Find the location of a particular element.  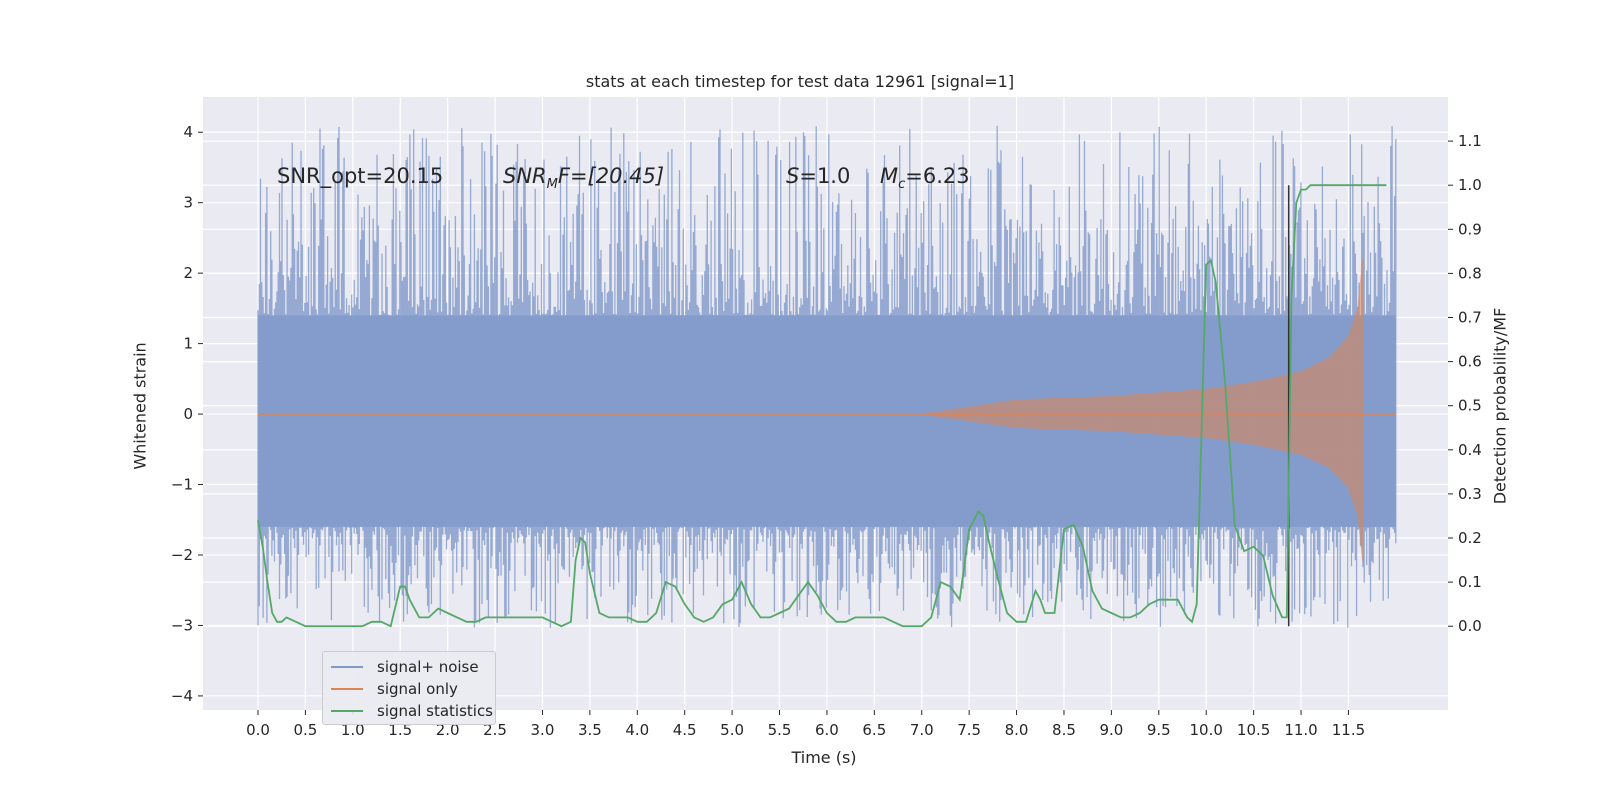

x-tick-label: 0.0 is located at coordinates (258, 730).